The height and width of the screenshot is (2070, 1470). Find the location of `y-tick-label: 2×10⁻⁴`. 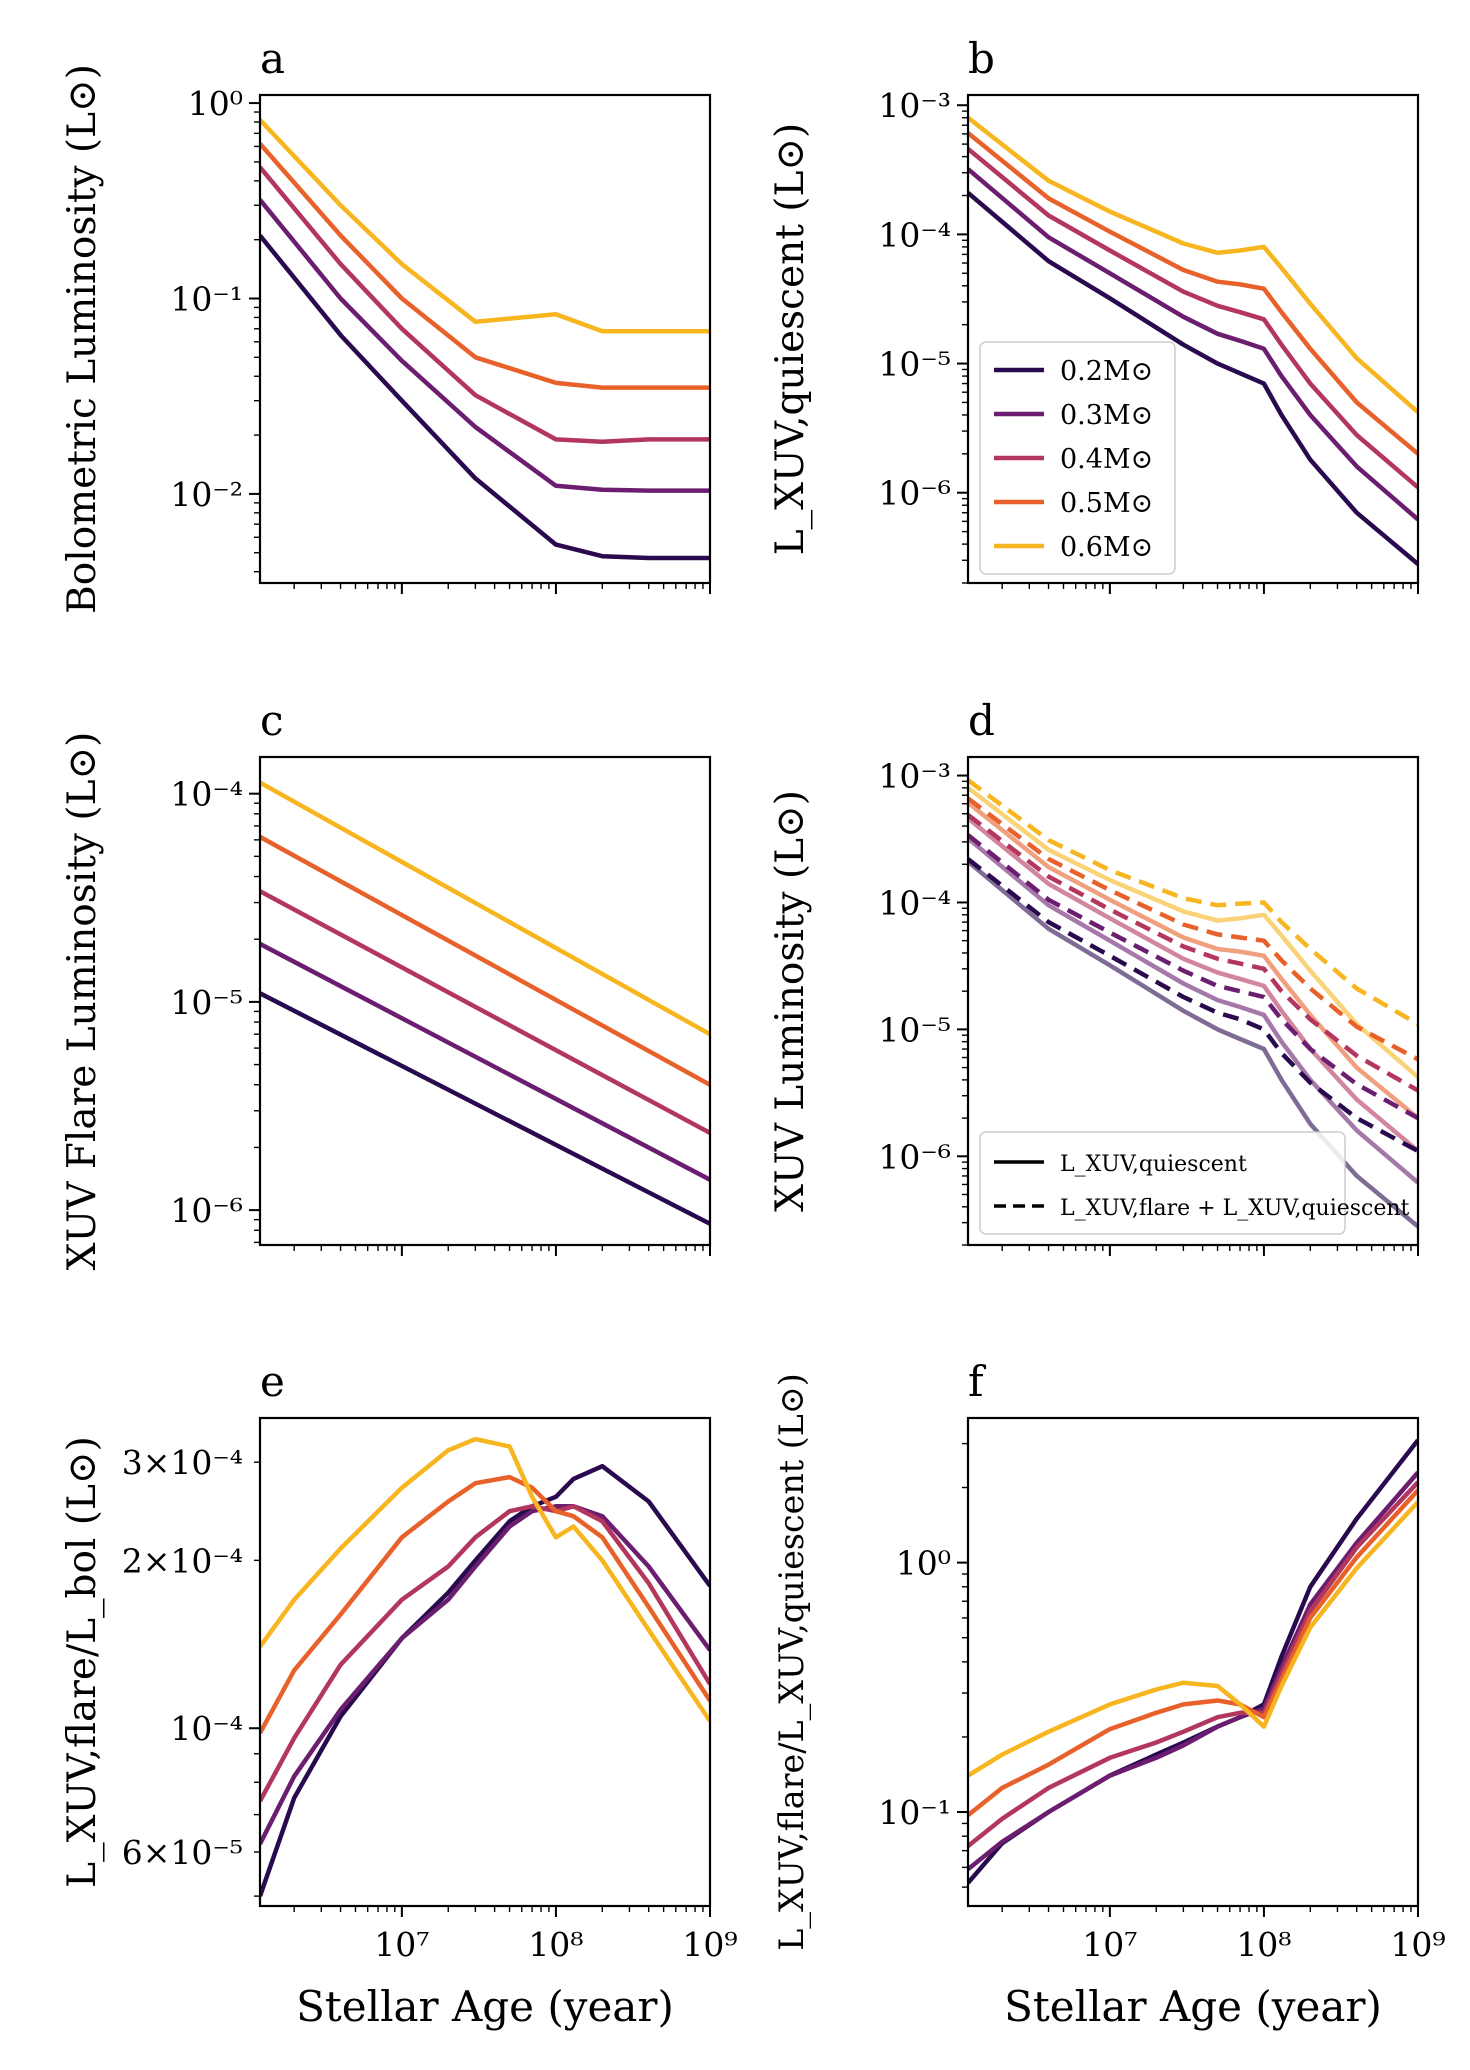

y-tick-label: 2×10⁻⁴ is located at coordinates (182, 1560).